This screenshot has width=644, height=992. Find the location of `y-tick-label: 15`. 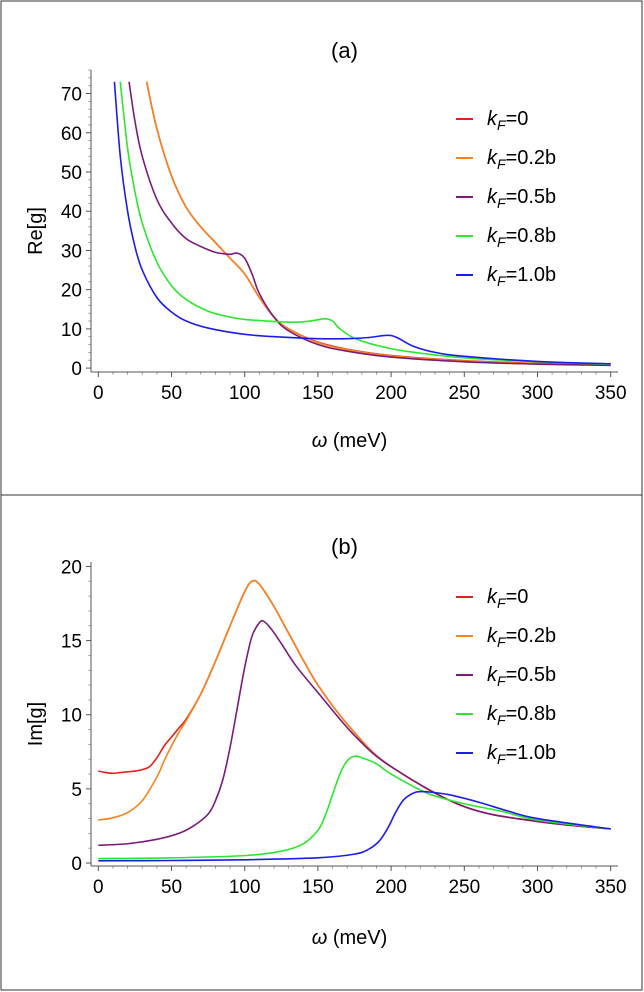

y-tick-label: 15 is located at coordinates (71, 642).